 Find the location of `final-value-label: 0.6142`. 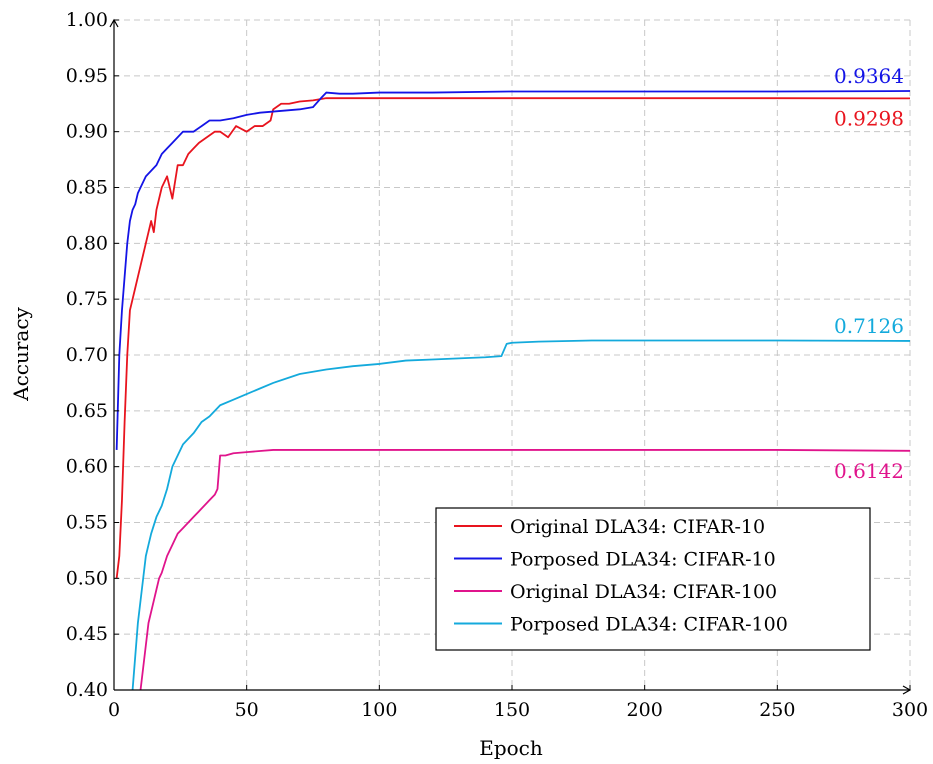

final-value-label: 0.6142 is located at coordinates (869, 471).